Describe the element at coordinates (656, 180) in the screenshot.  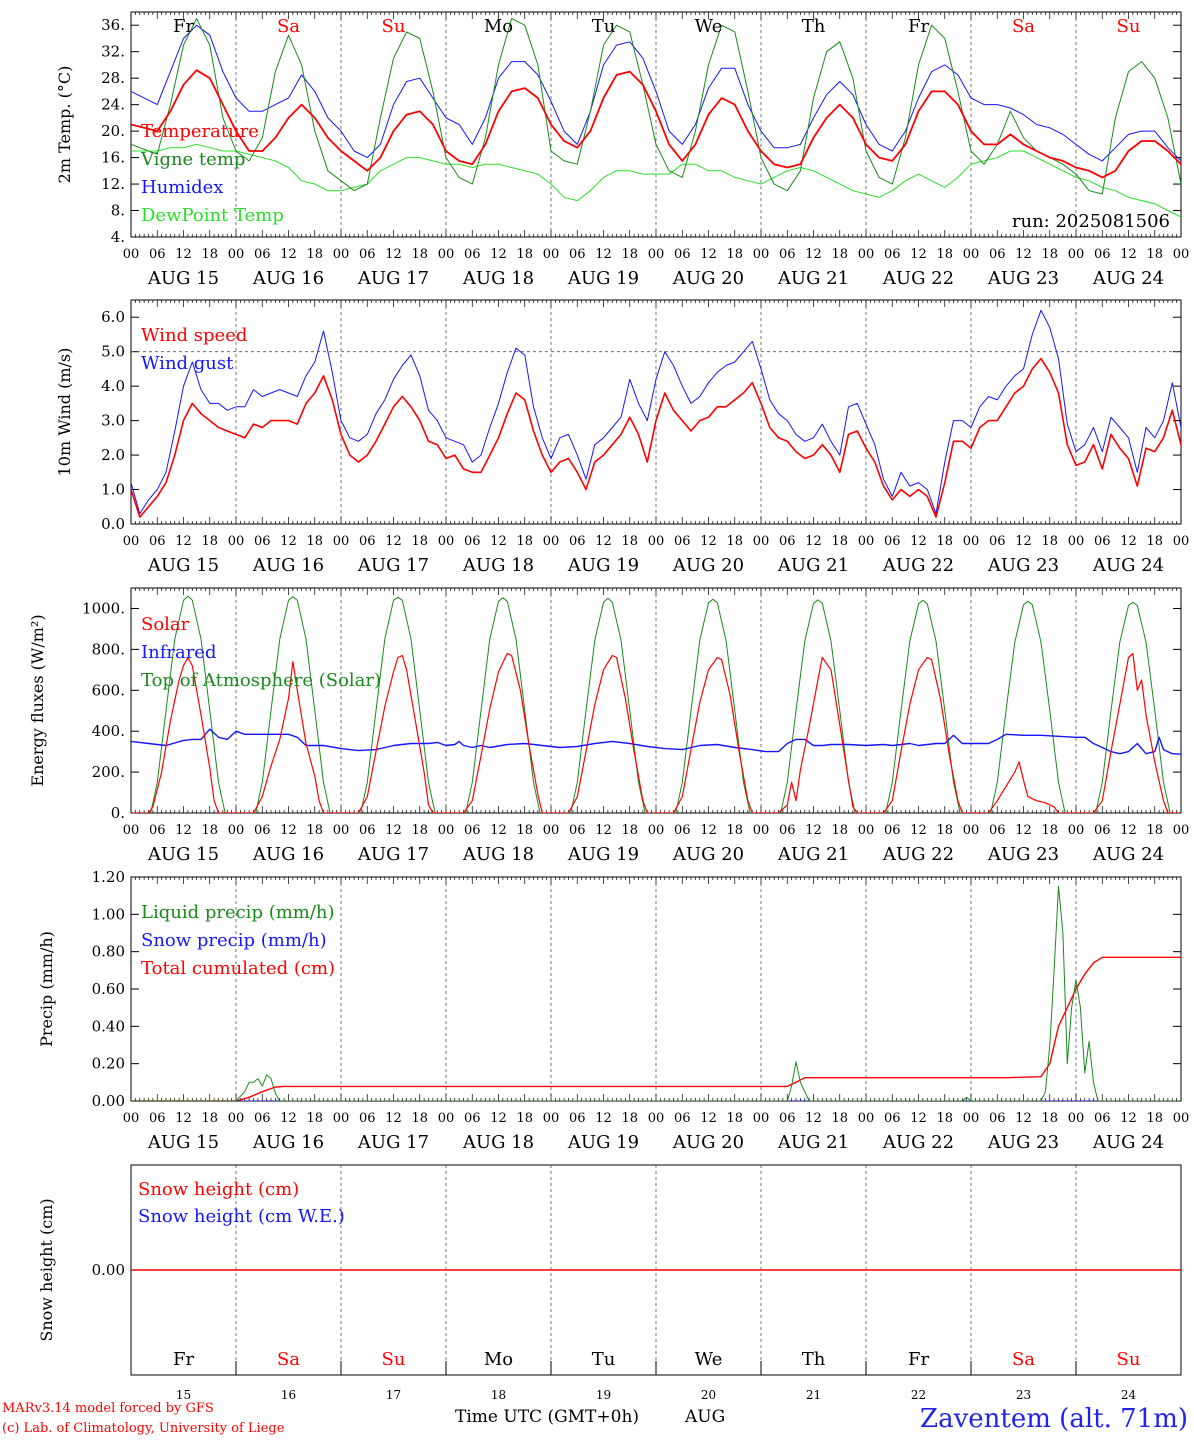
I see `series-line-dewpoint-temp` at that location.